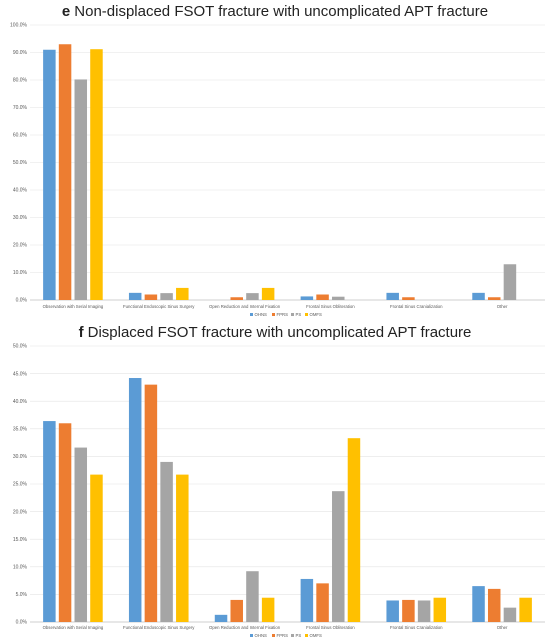 The image size is (550, 643). What do you see at coordinates (20, 485) in the screenshot?
I see `y-tick-label: 25.0%` at bounding box center [20, 485].